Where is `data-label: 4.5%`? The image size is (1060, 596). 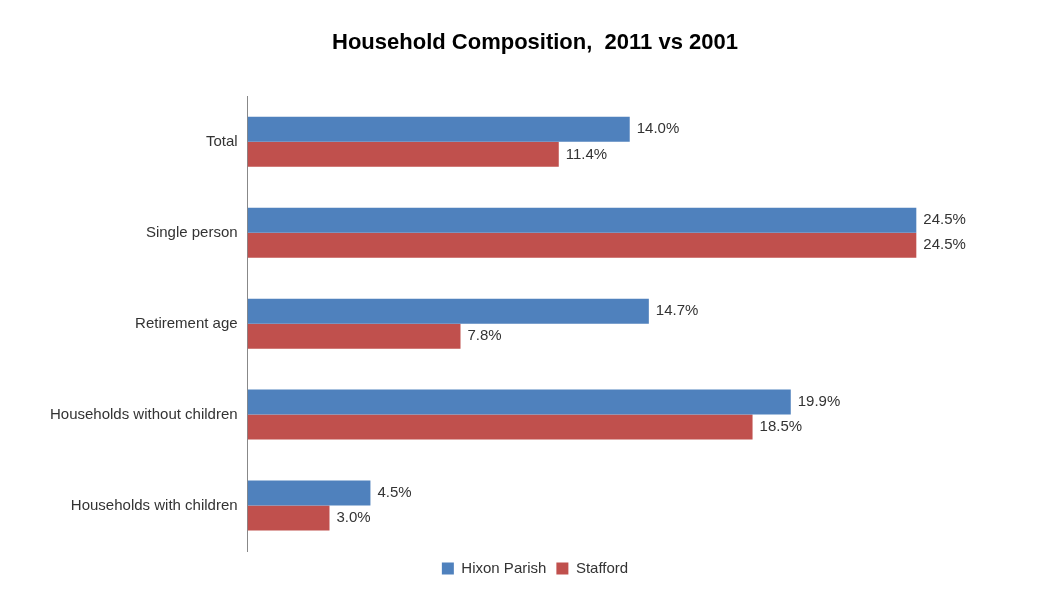
data-label: 4.5% is located at coordinates (394, 492).